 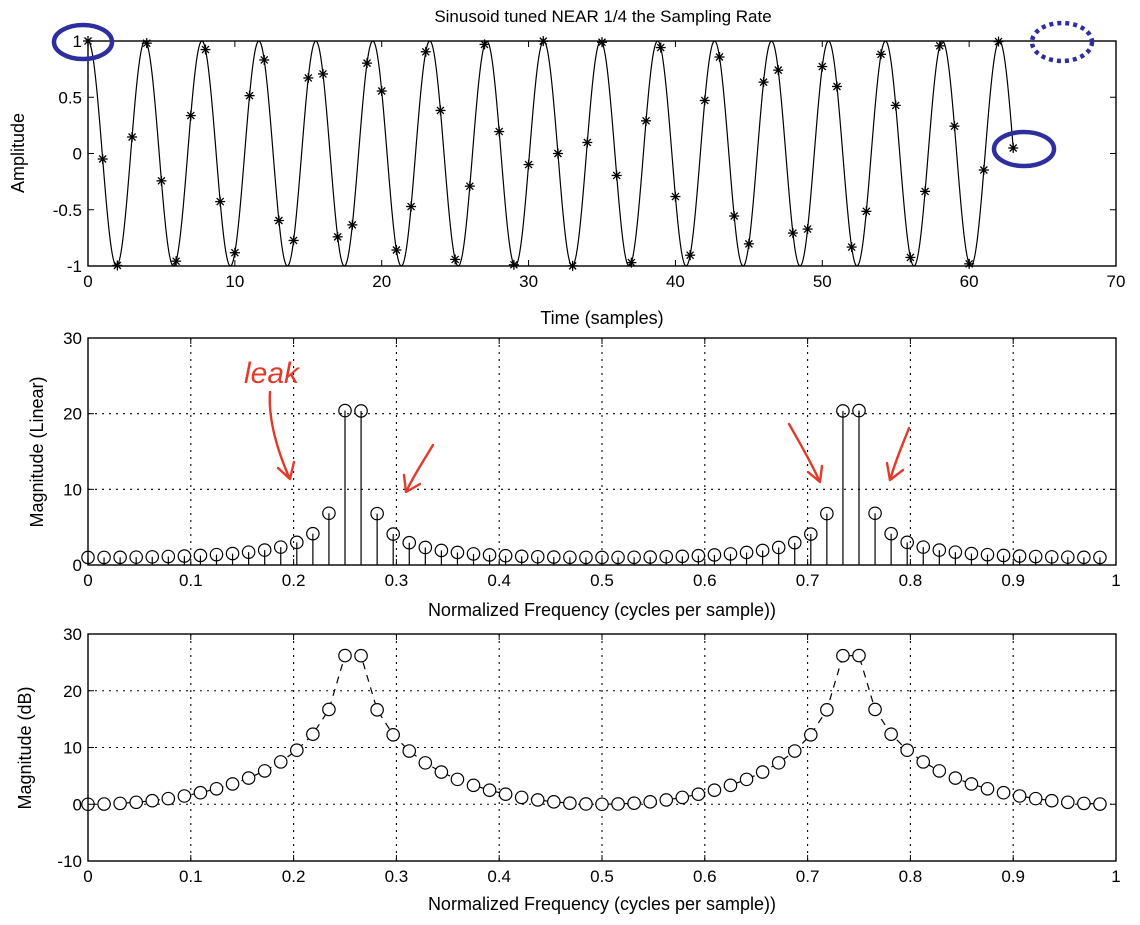 I want to click on time-x-tick-label: 70, so click(x=1116, y=281).